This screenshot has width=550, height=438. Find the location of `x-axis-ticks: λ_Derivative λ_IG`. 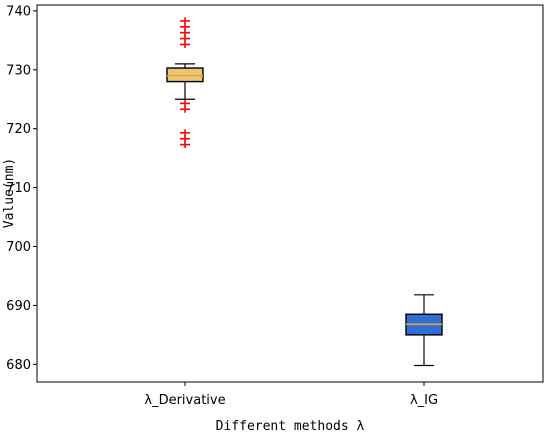

x-axis-ticks: λ_Derivative λ_IG is located at coordinates (291, 395).